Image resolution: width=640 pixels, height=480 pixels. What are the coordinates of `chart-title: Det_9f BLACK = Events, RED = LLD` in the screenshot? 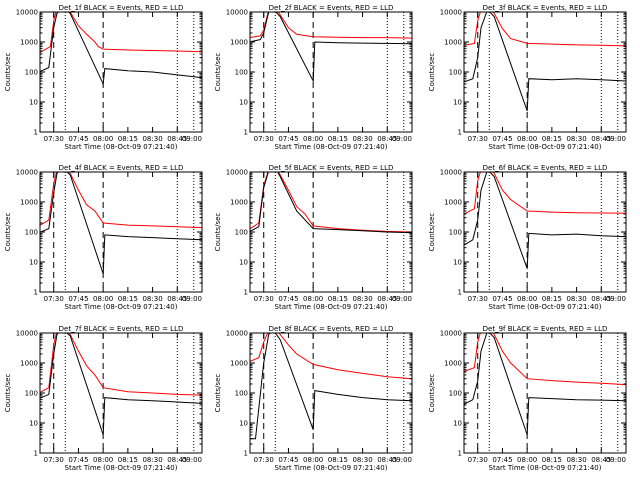 It's located at (545, 329).